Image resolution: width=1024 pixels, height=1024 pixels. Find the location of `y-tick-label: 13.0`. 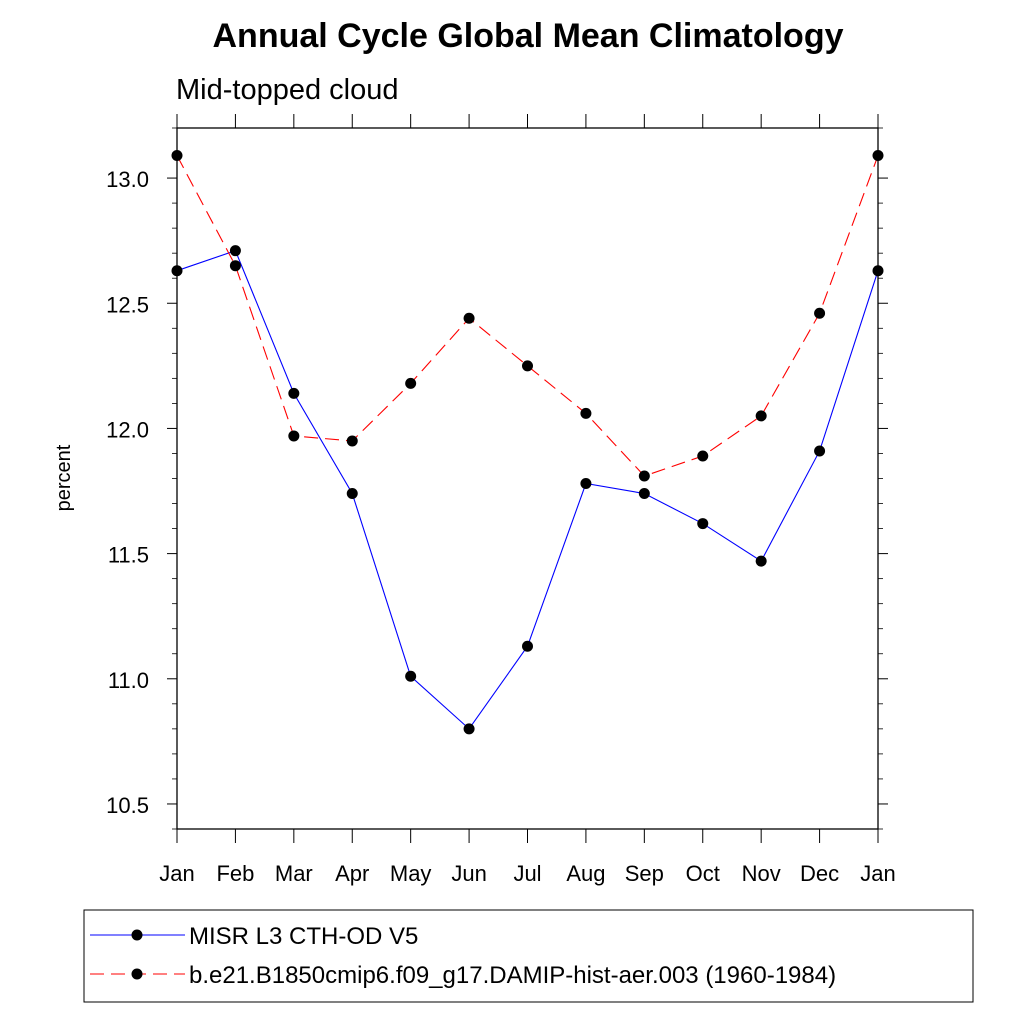

y-tick-label: 13.0 is located at coordinates (127, 179).